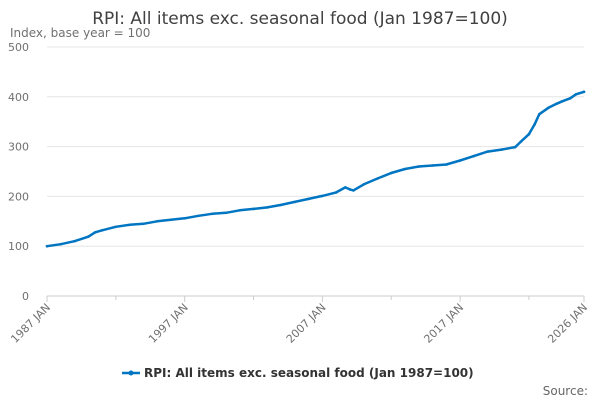  Describe the element at coordinates (565, 391) in the screenshot. I see `source-label: Source:` at that location.